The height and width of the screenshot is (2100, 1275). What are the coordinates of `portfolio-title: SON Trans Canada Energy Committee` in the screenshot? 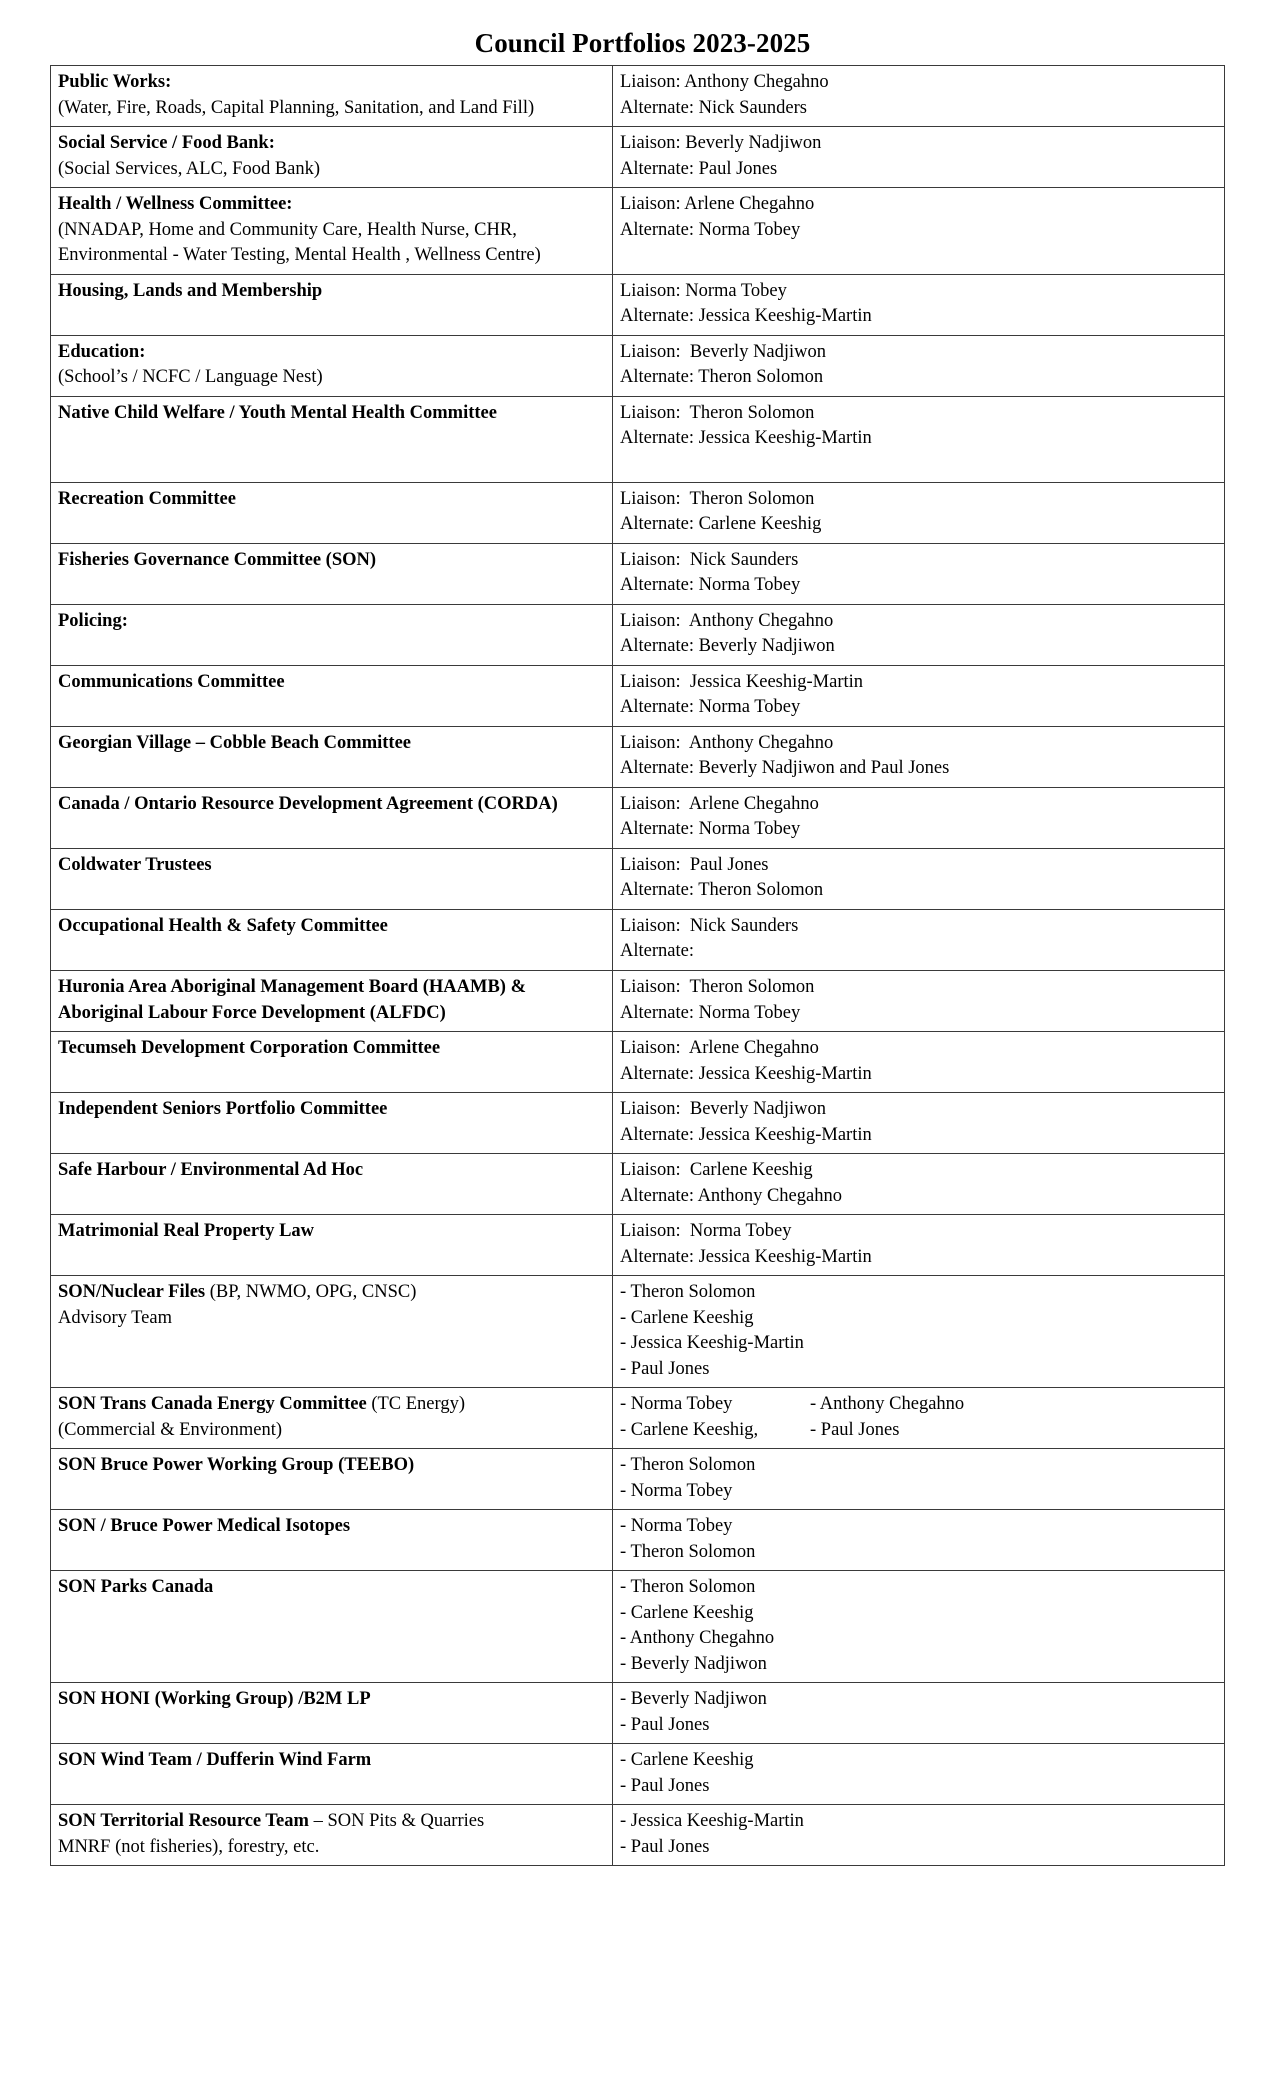 It's located at (212, 1404).